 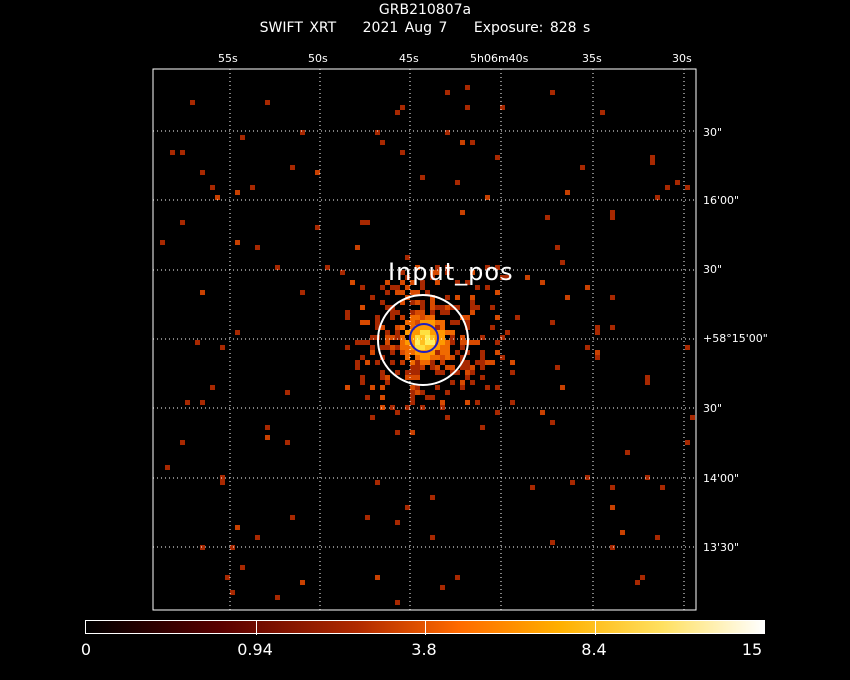 I want to click on dec-tick-5: 30", so click(x=713, y=408).